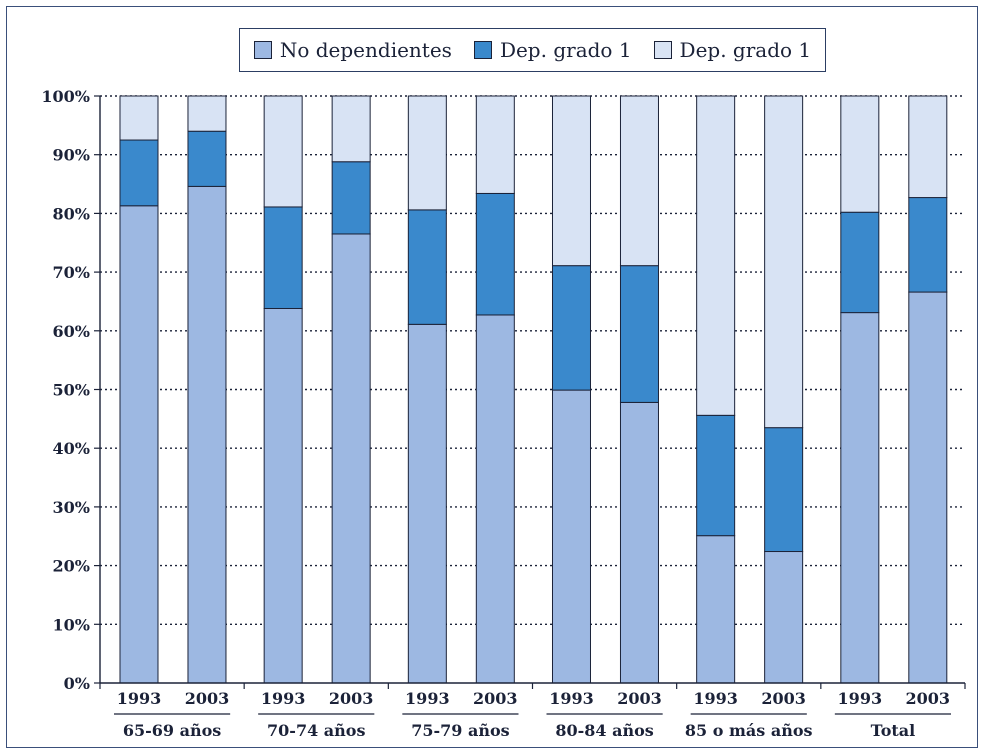 The width and height of the screenshot is (986, 756). Describe the element at coordinates (71, 390) in the screenshot. I see `y-tick-label: 50%` at that location.